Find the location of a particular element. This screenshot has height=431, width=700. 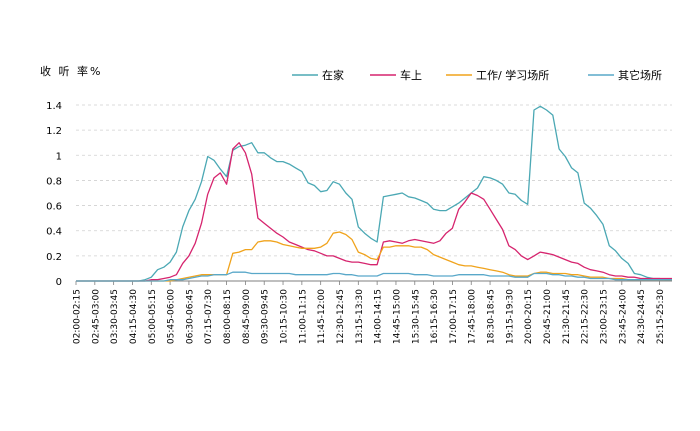

x-tick-label: 22:15-22:30 is located at coordinates (586, 316).